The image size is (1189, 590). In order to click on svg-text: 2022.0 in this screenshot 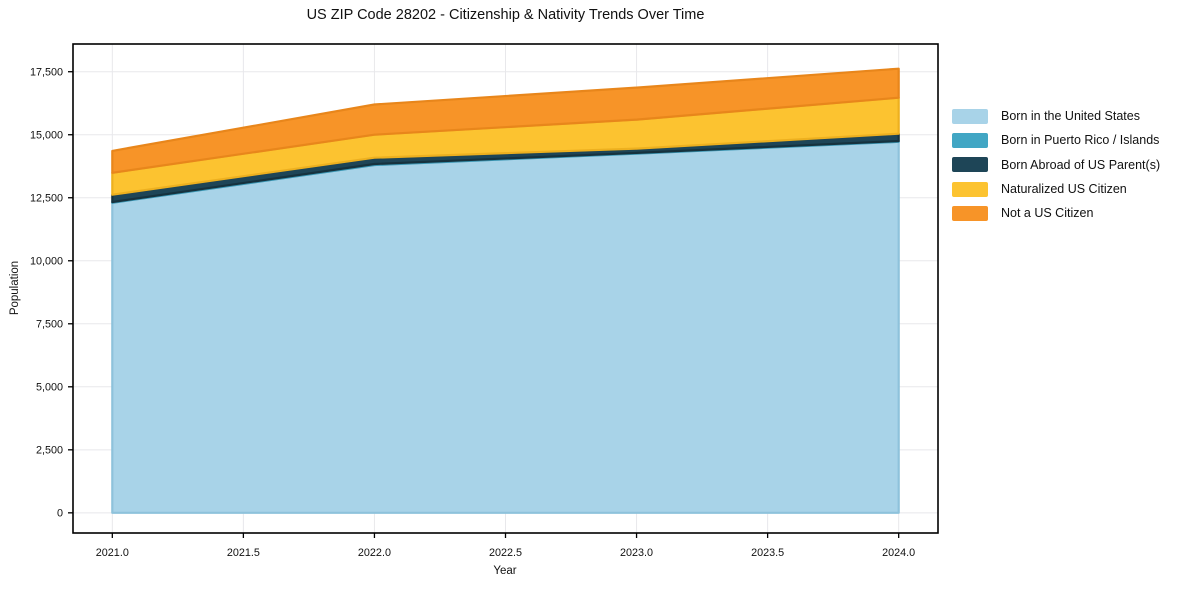, I will do `click(374, 553)`.